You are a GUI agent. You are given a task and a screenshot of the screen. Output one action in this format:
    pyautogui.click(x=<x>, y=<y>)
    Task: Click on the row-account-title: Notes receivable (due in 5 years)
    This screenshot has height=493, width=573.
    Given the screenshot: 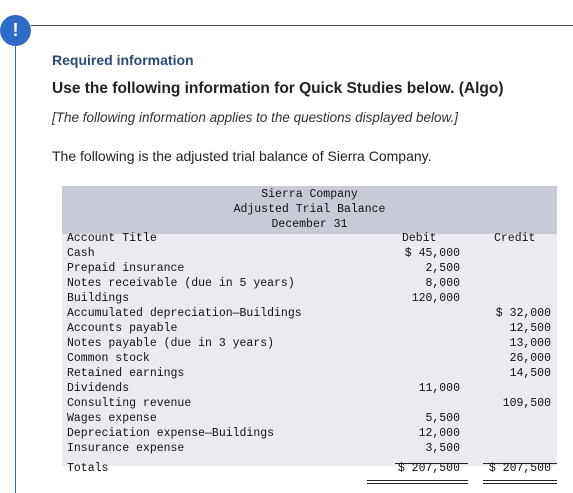 What is the action you would take?
    pyautogui.click(x=181, y=283)
    